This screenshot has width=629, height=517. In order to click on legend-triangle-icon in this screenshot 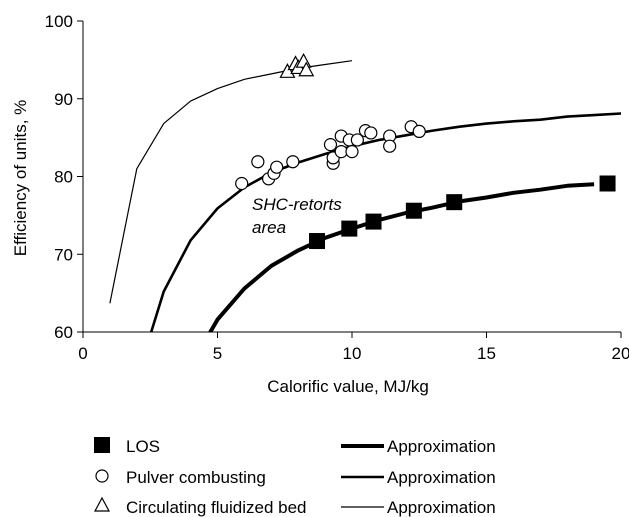, I will do `click(102, 504)`.